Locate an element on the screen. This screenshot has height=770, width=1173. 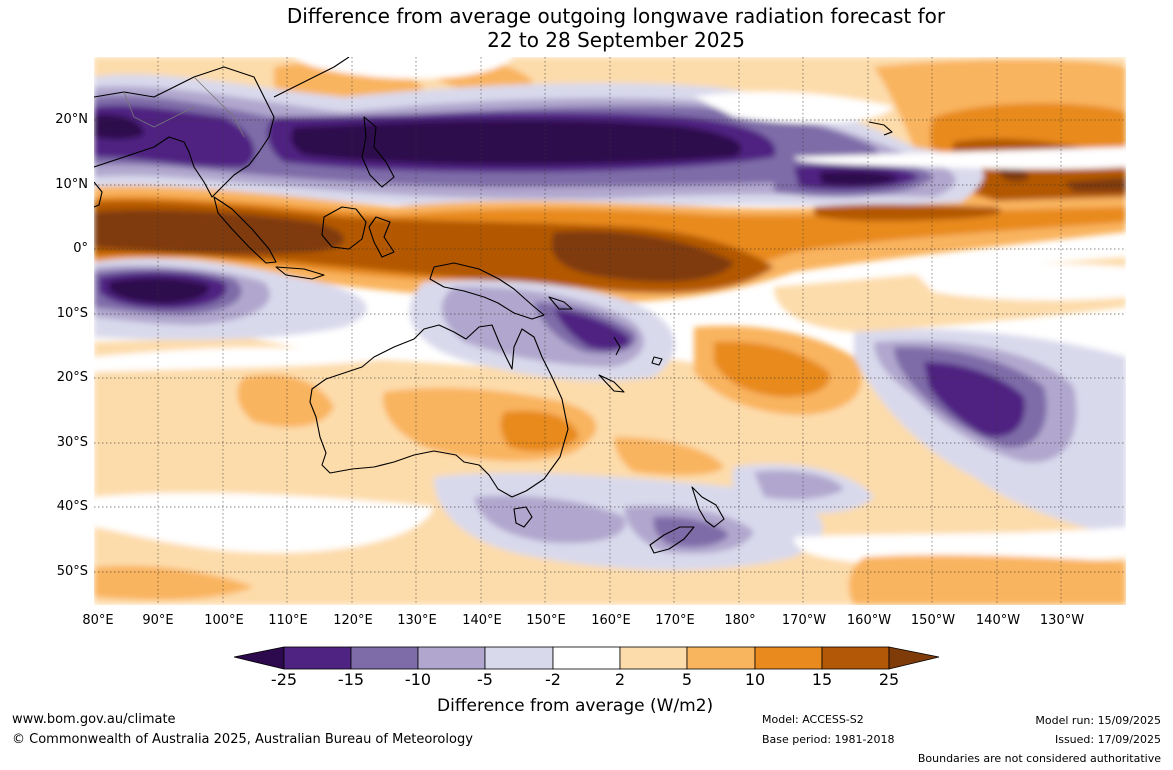
lon-label-90e: 90°E is located at coordinates (158, 620).